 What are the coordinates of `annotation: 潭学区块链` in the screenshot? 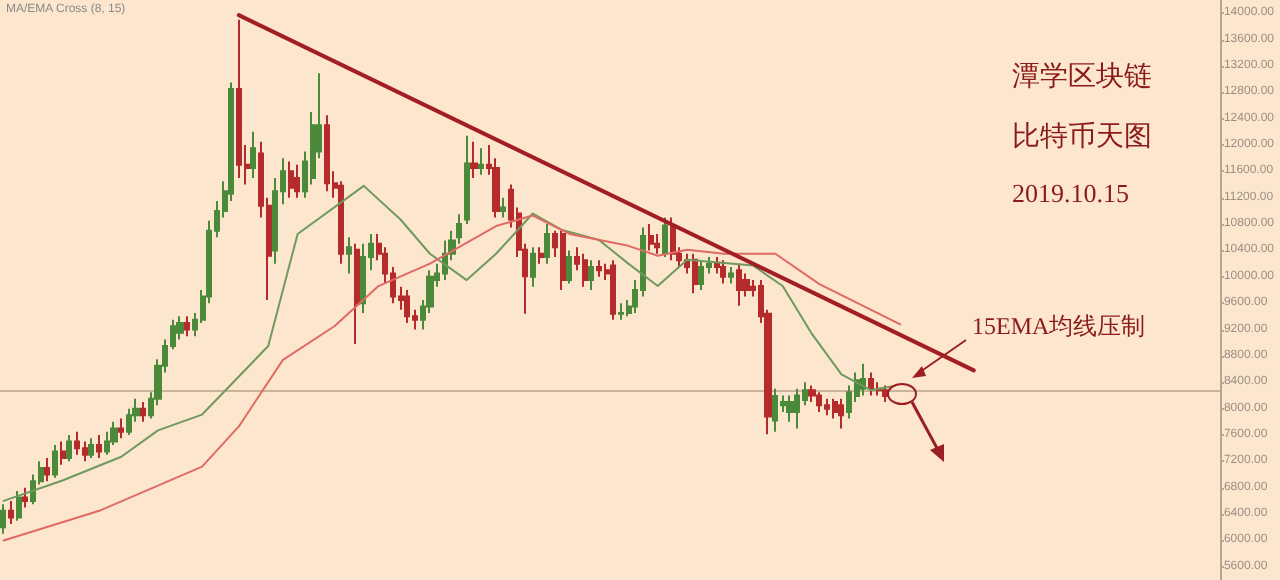 It's located at (1082, 77).